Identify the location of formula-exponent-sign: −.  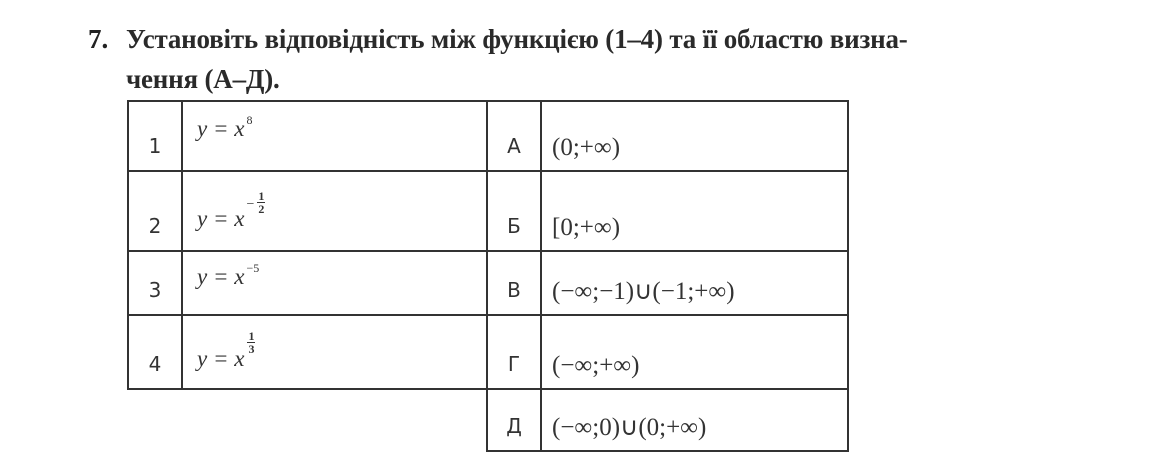
(250, 204).